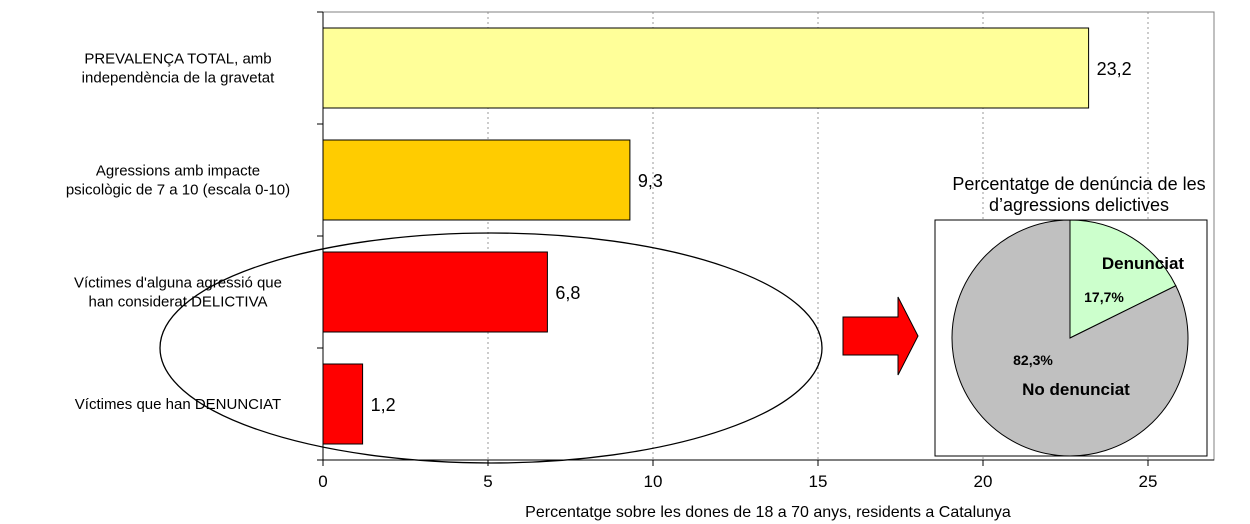 This screenshot has width=1250, height=524. What do you see at coordinates (1148, 481) in the screenshot?
I see `x-tick-label: 25` at bounding box center [1148, 481].